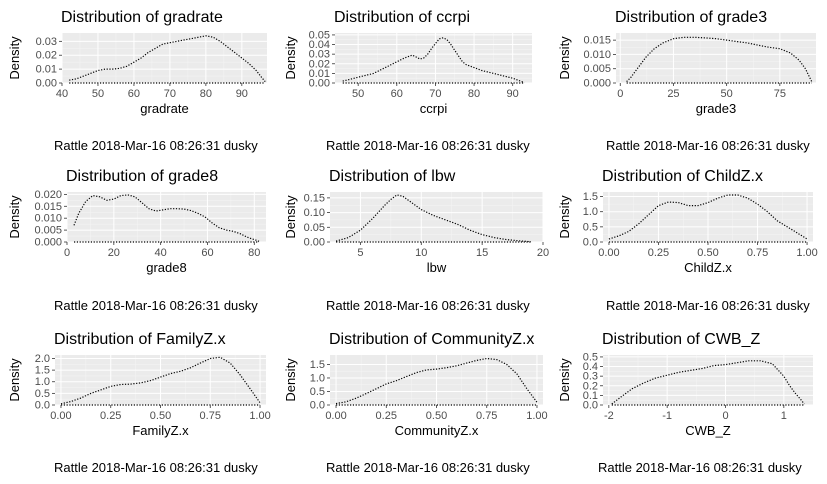 This screenshot has height=484, width=827. Describe the element at coordinates (590, 243) in the screenshot. I see `y-tick-label: 0.0` at that location.